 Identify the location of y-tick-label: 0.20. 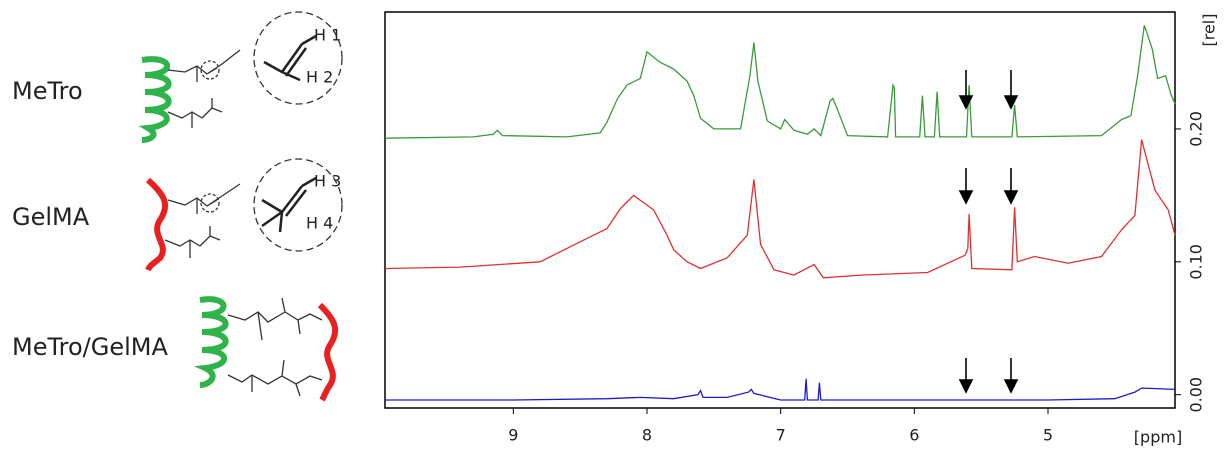
(1196, 129).